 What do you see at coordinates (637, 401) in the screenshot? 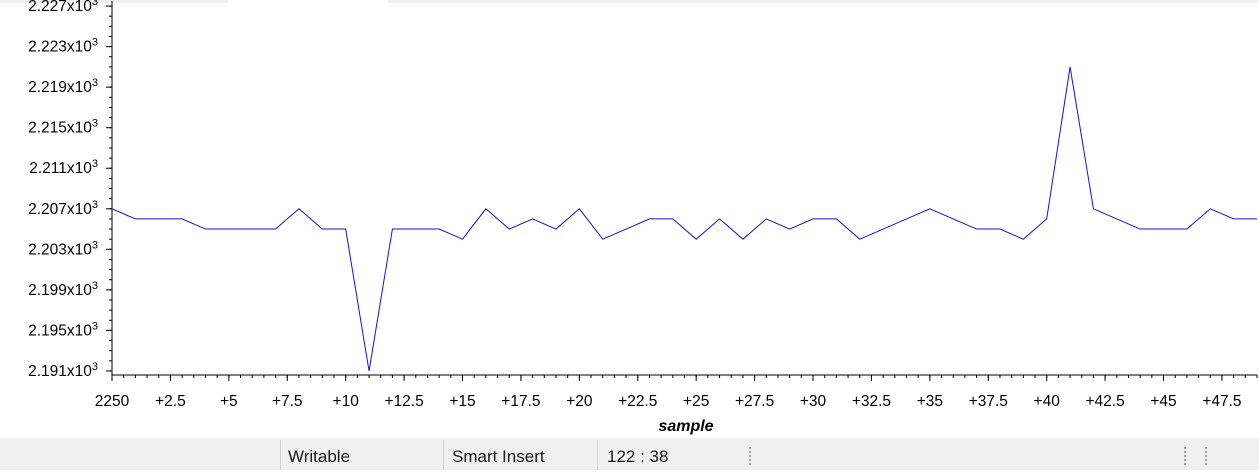
I see `x-tick-label: +22.5` at bounding box center [637, 401].